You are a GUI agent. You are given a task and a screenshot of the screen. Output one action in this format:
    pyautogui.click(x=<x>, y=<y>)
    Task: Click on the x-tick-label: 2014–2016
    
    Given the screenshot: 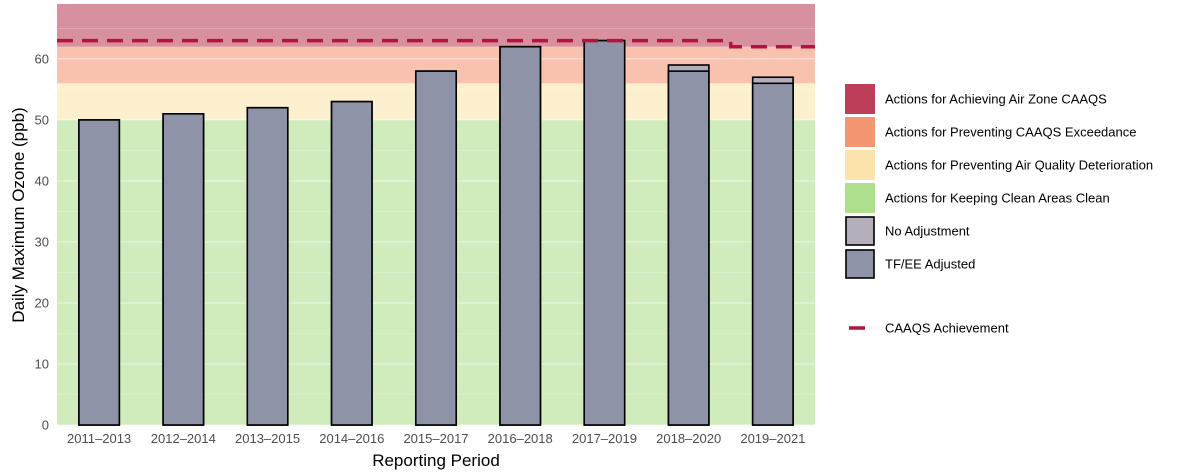 What is the action you would take?
    pyautogui.click(x=351, y=438)
    